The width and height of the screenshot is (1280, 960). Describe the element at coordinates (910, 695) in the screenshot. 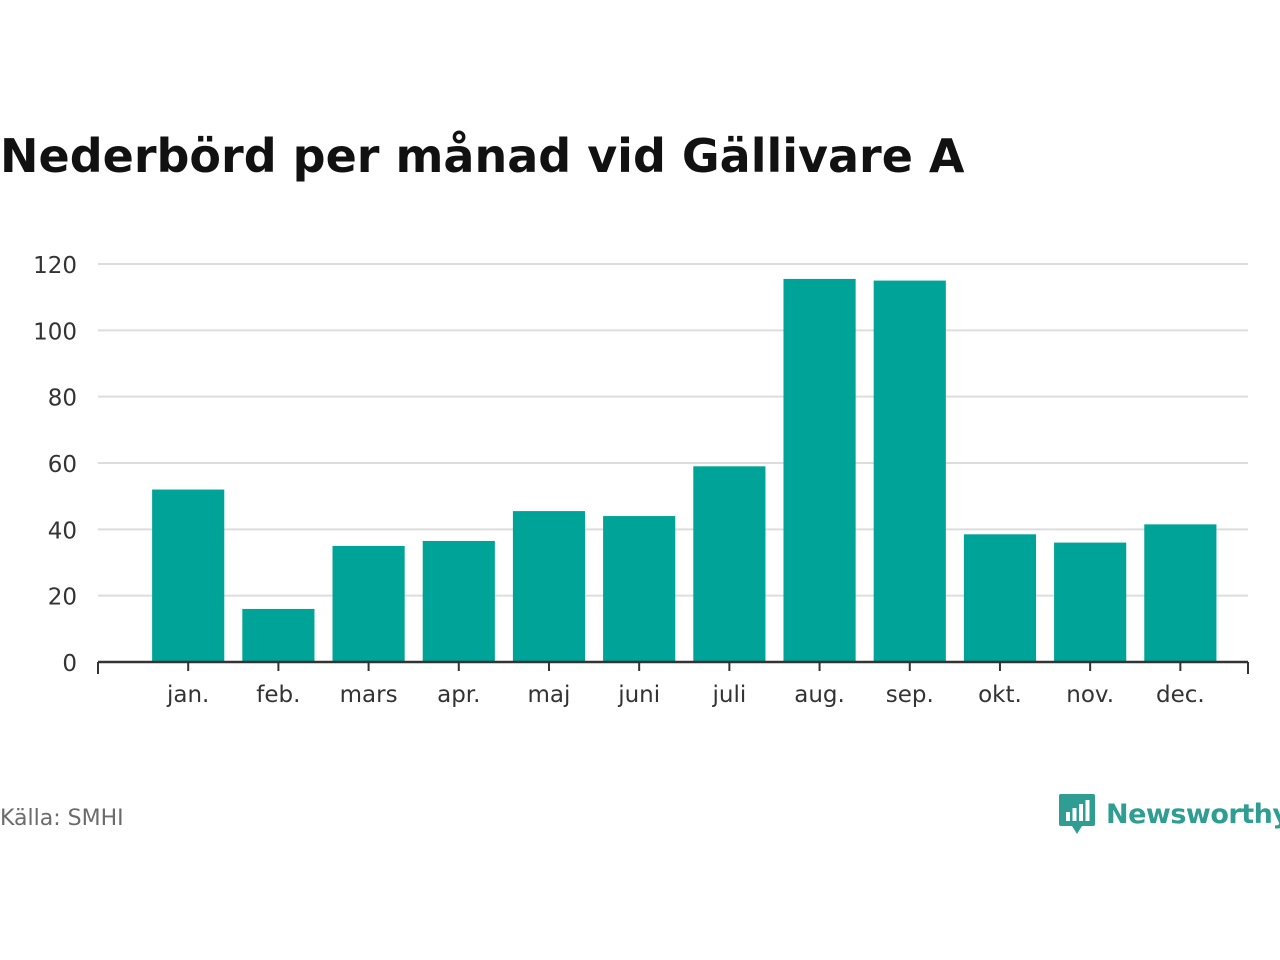

I see `x-tick-label: sep.` at that location.